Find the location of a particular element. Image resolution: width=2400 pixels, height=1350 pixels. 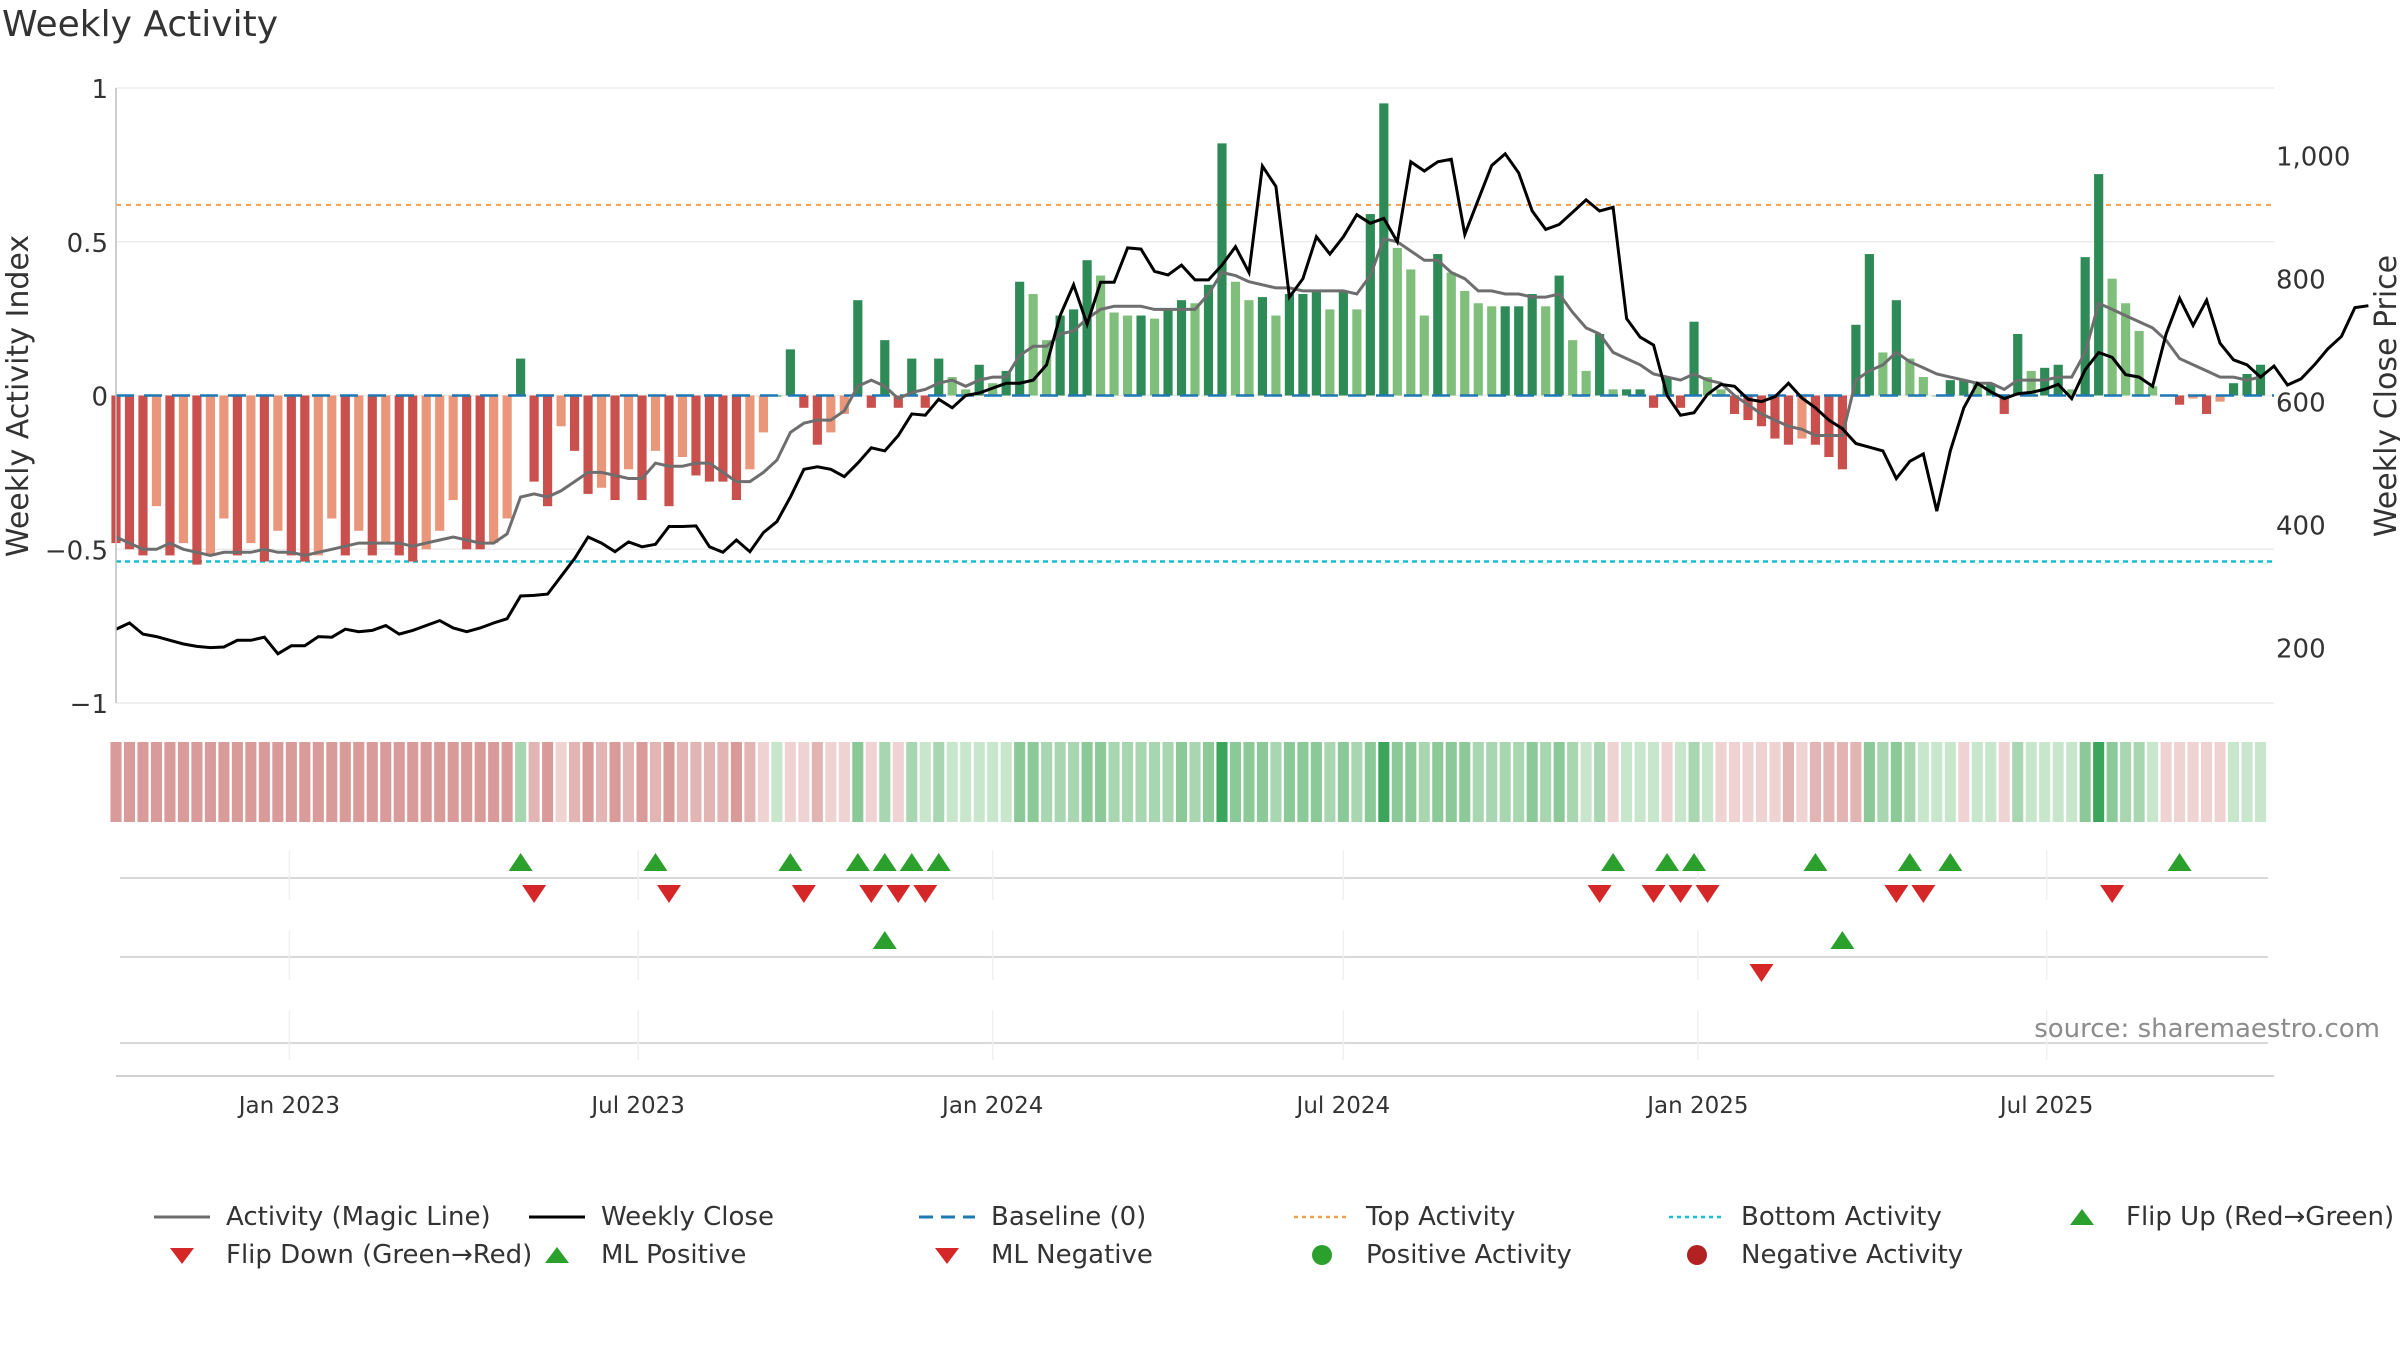

x-tick-label: Jan 2023 is located at coordinates (288, 1106).